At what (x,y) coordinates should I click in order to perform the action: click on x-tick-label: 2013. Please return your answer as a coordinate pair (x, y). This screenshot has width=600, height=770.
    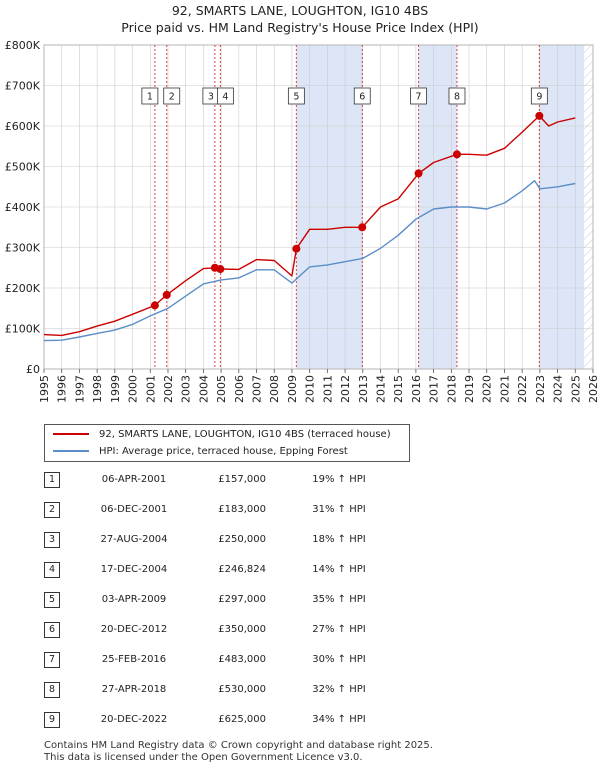
    Looking at the image, I should click on (363, 389).